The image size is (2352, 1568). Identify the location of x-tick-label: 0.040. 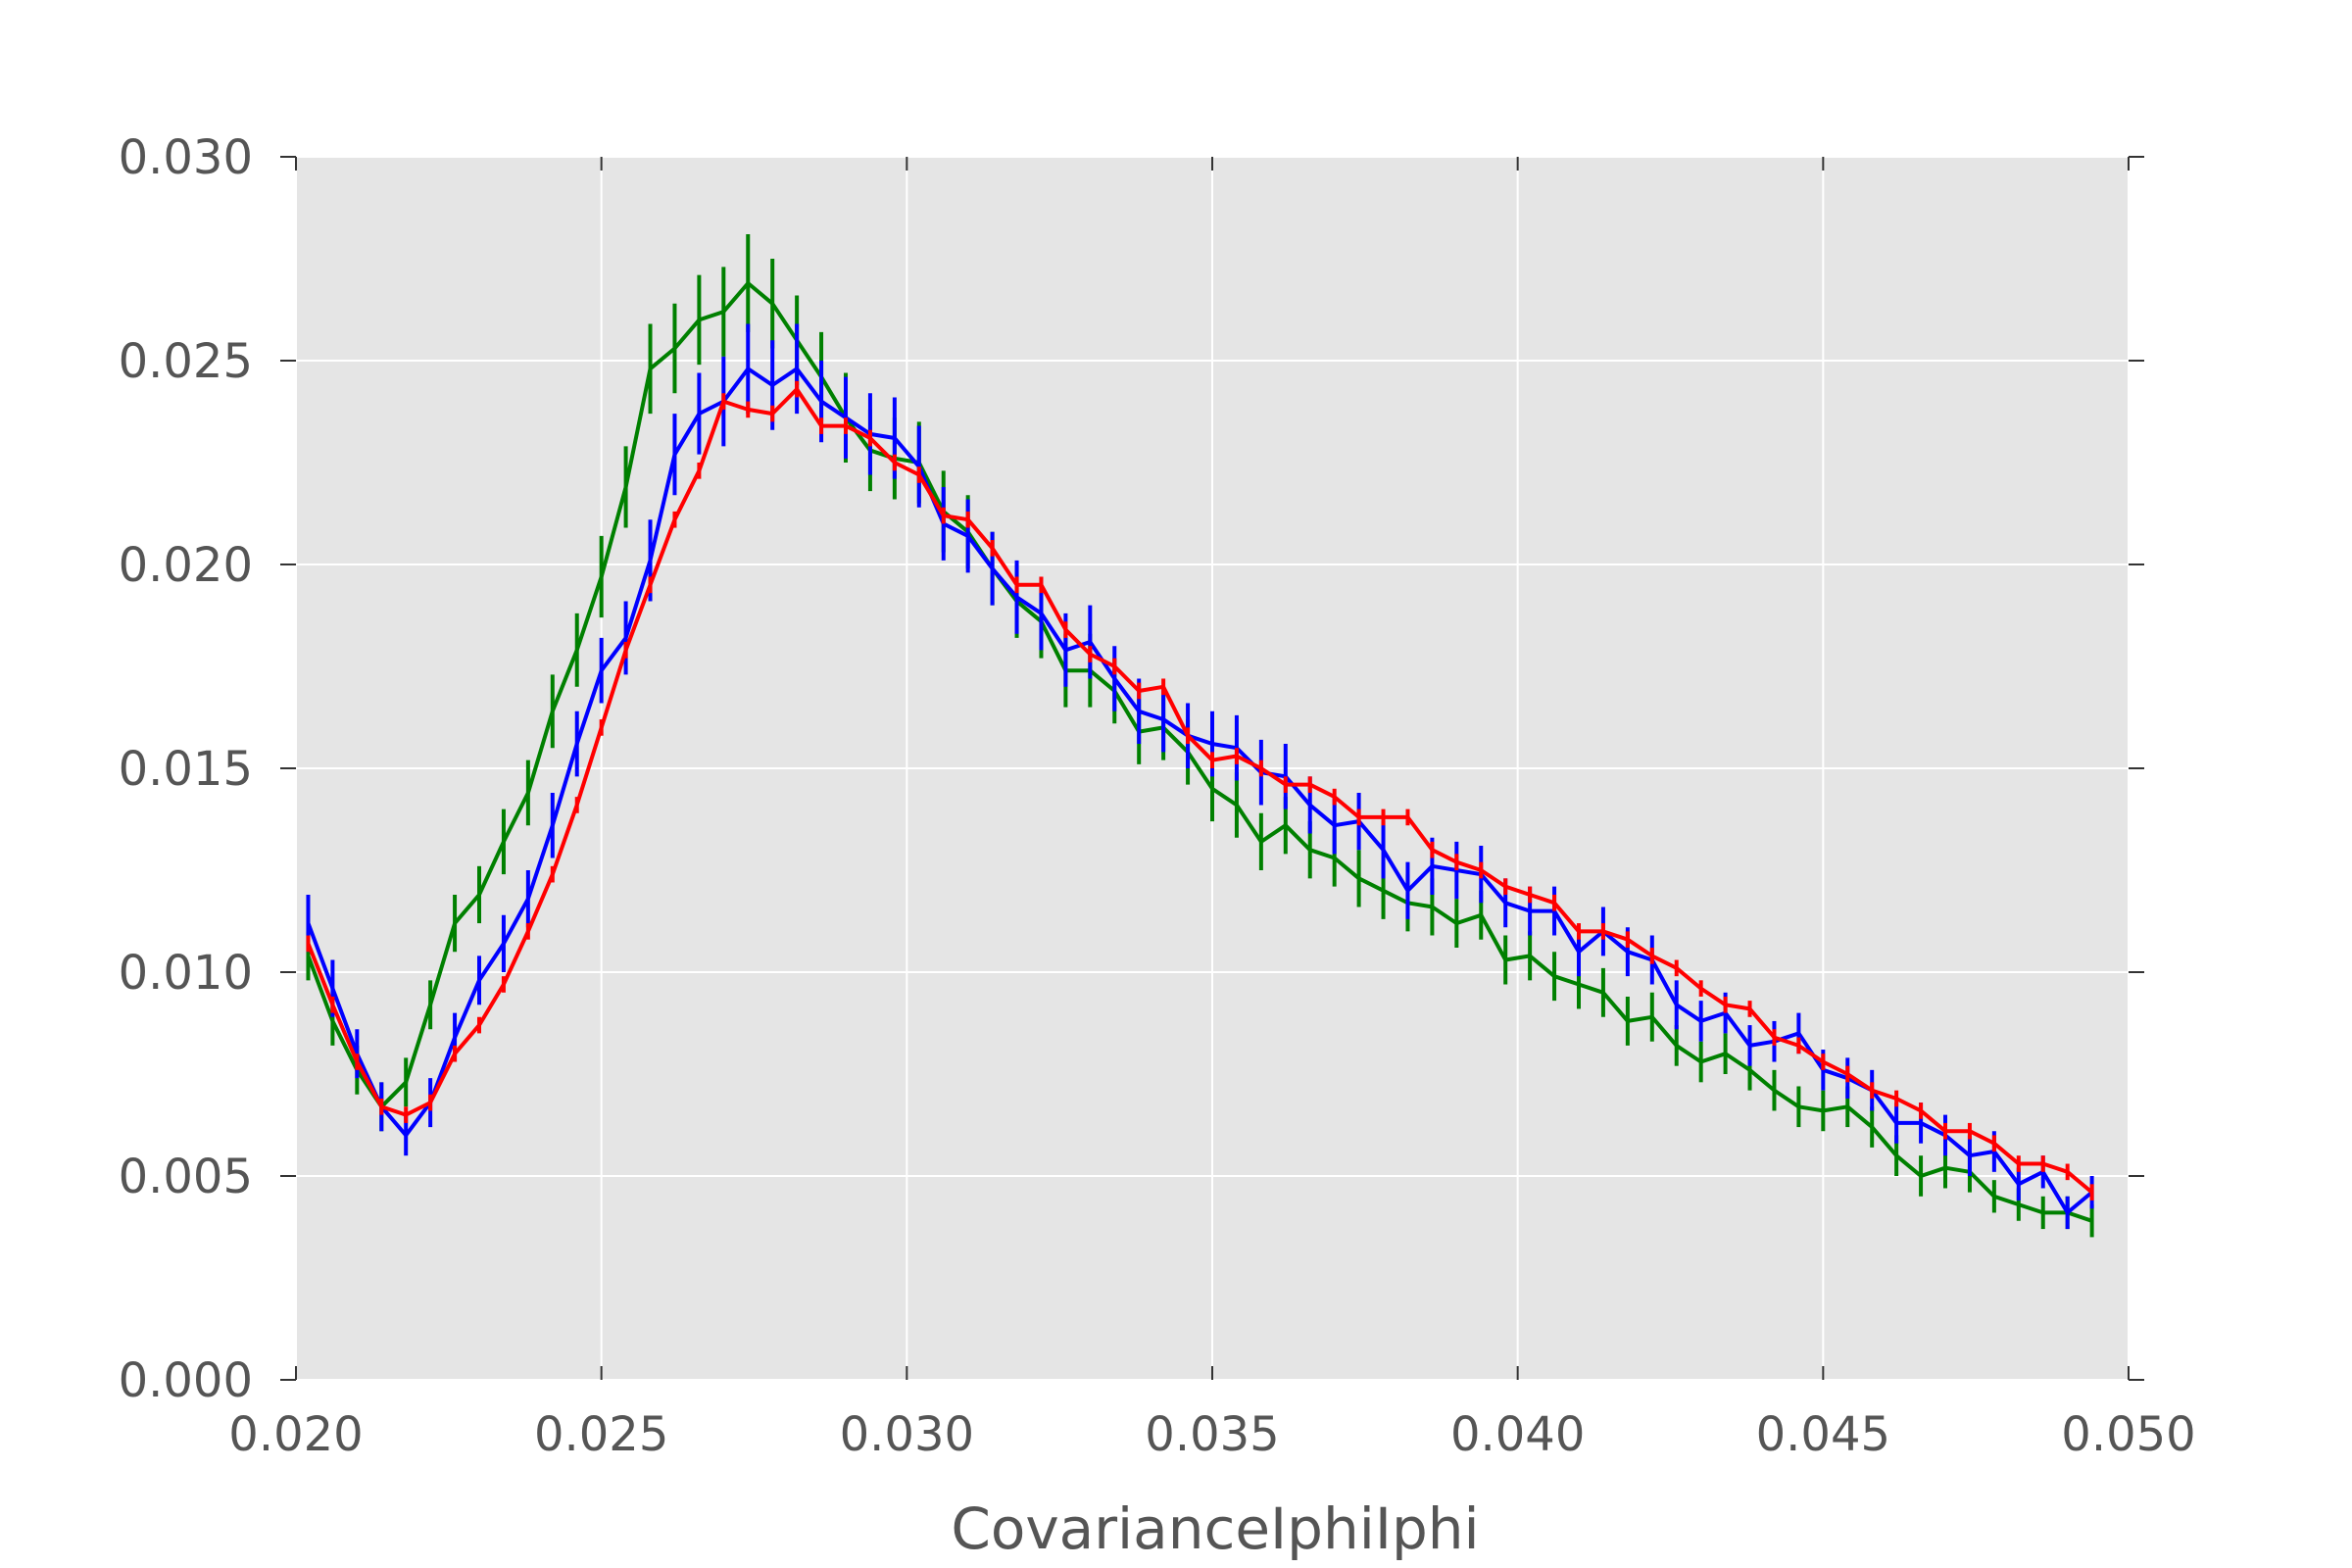
(1517, 1434).